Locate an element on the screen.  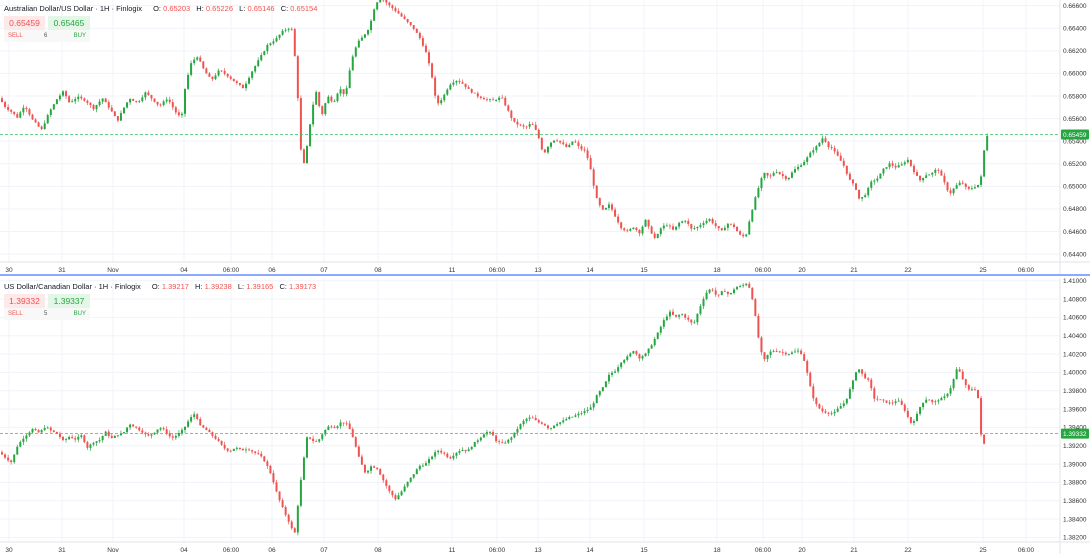
price-tick-label: 1.39000 is located at coordinates (1075, 464).